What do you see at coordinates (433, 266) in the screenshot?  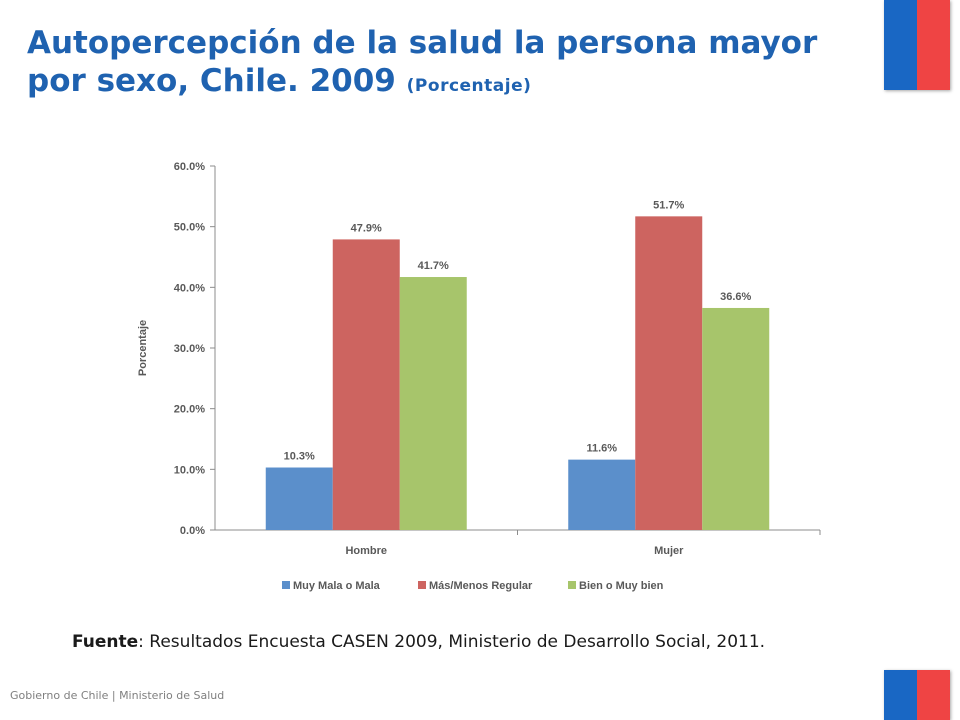 I see `data-label: 41.7%` at bounding box center [433, 266].